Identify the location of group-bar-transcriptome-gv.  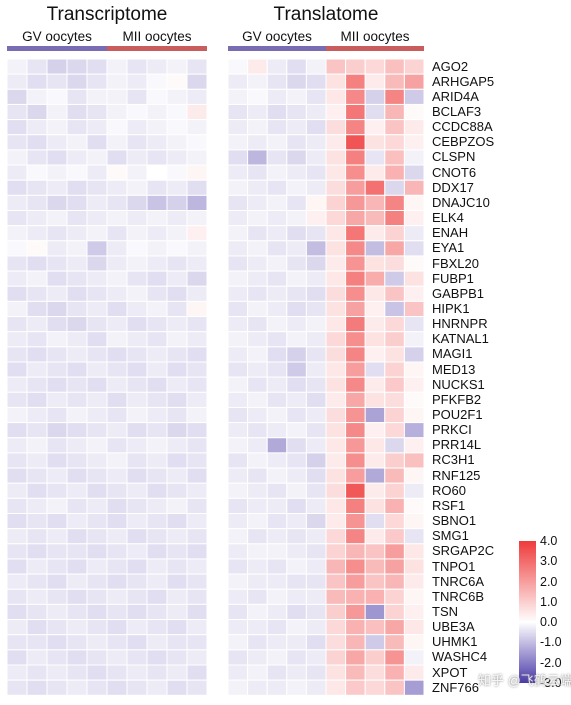
(57, 48).